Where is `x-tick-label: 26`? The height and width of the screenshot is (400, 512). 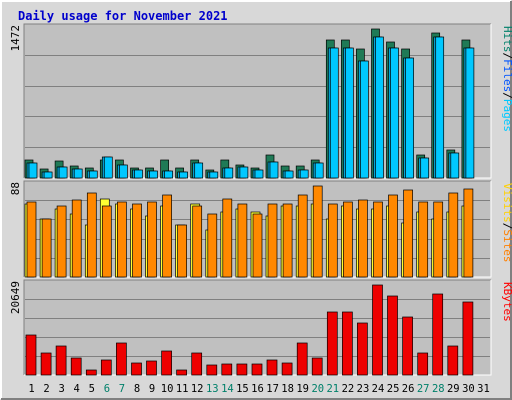
x-tick-label: 26 is located at coordinates (408, 389).